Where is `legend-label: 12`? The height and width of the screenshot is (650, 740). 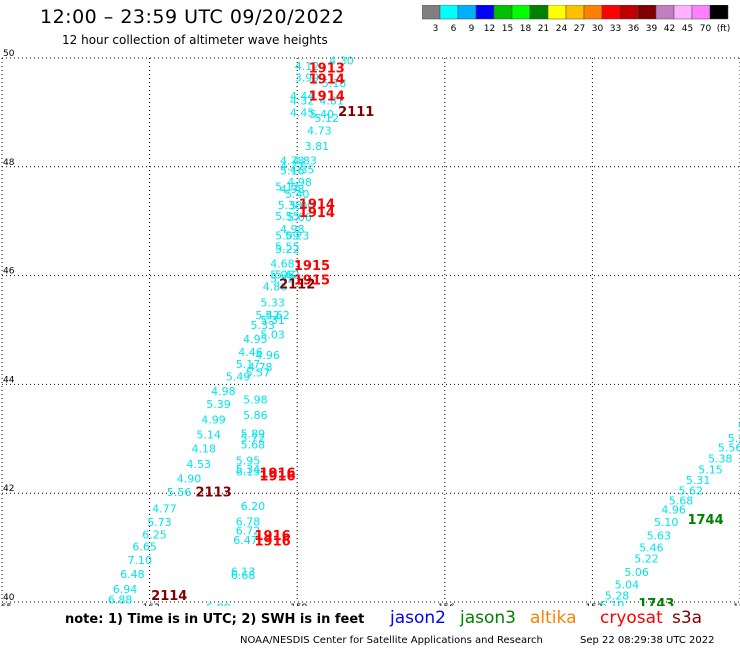
legend-label: 12 is located at coordinates (489, 29).